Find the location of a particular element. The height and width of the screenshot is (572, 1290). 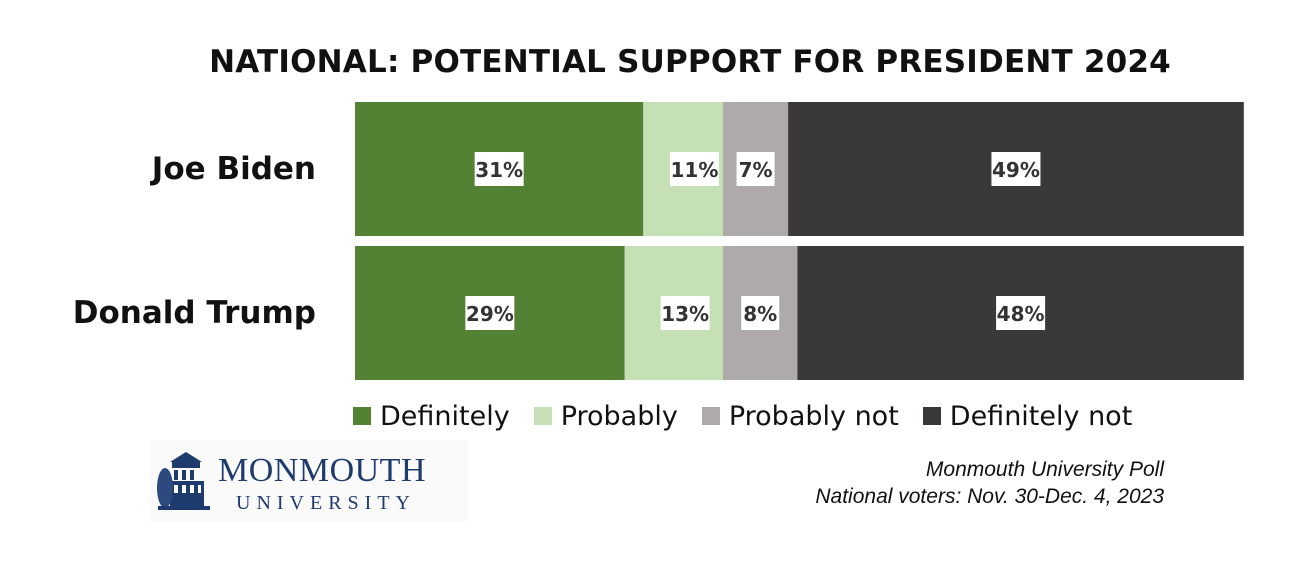

legend-swatch-probably is located at coordinates (542, 416).